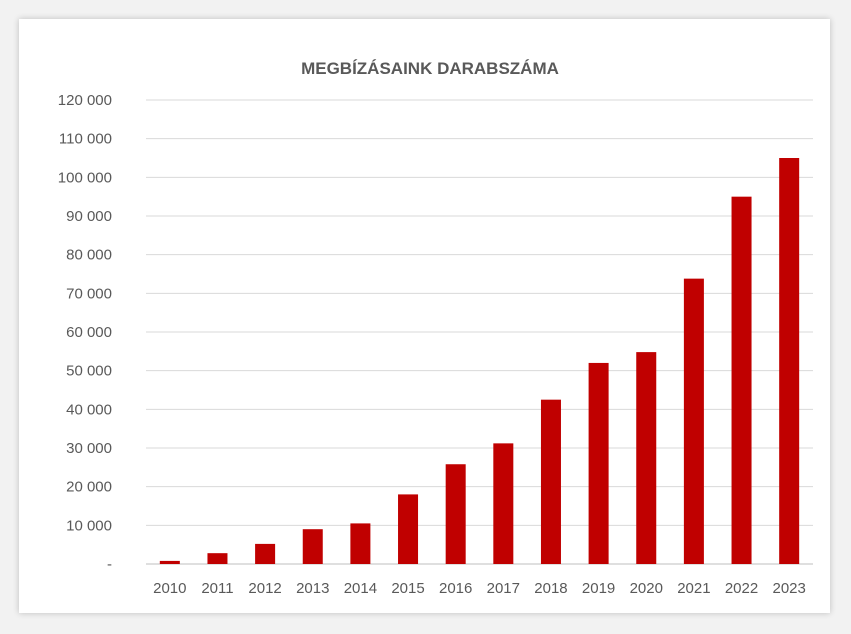 This screenshot has height=634, width=851. I want to click on x-tick-label: 2011, so click(217, 588).